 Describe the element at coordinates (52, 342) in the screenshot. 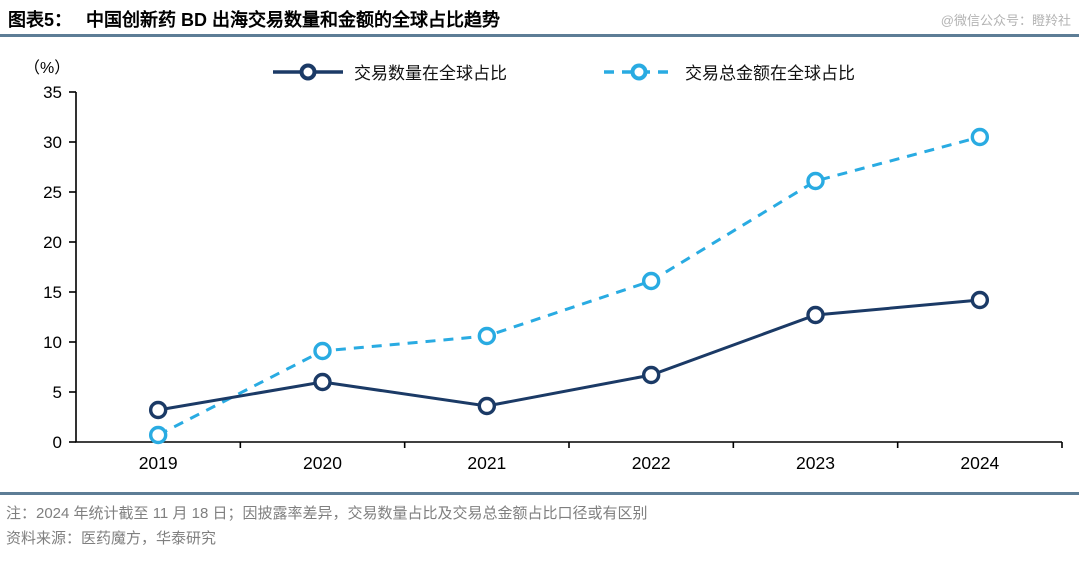

I see `y-tick-label: 10` at that location.